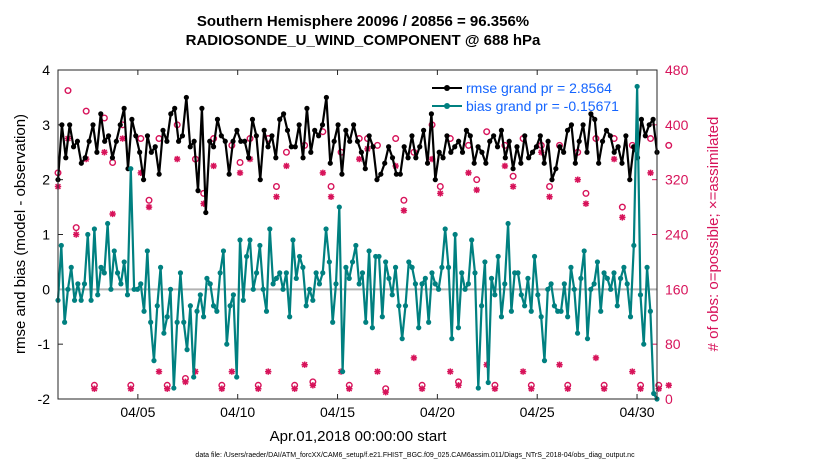 The height and width of the screenshot is (470, 830). What do you see at coordinates (542, 106) in the screenshot?
I see `legend-bias-label: bias grand pr = -0.15671` at bounding box center [542, 106].